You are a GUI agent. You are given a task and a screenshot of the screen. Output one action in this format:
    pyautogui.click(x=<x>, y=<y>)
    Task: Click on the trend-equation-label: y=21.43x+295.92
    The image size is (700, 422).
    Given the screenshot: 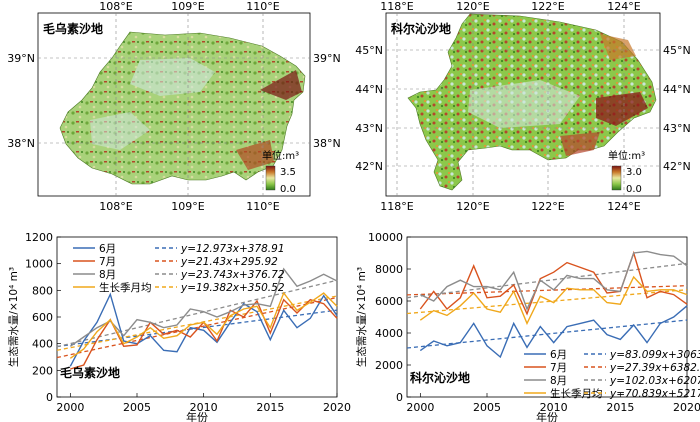 What is the action you would take?
    pyautogui.click(x=229, y=262)
    